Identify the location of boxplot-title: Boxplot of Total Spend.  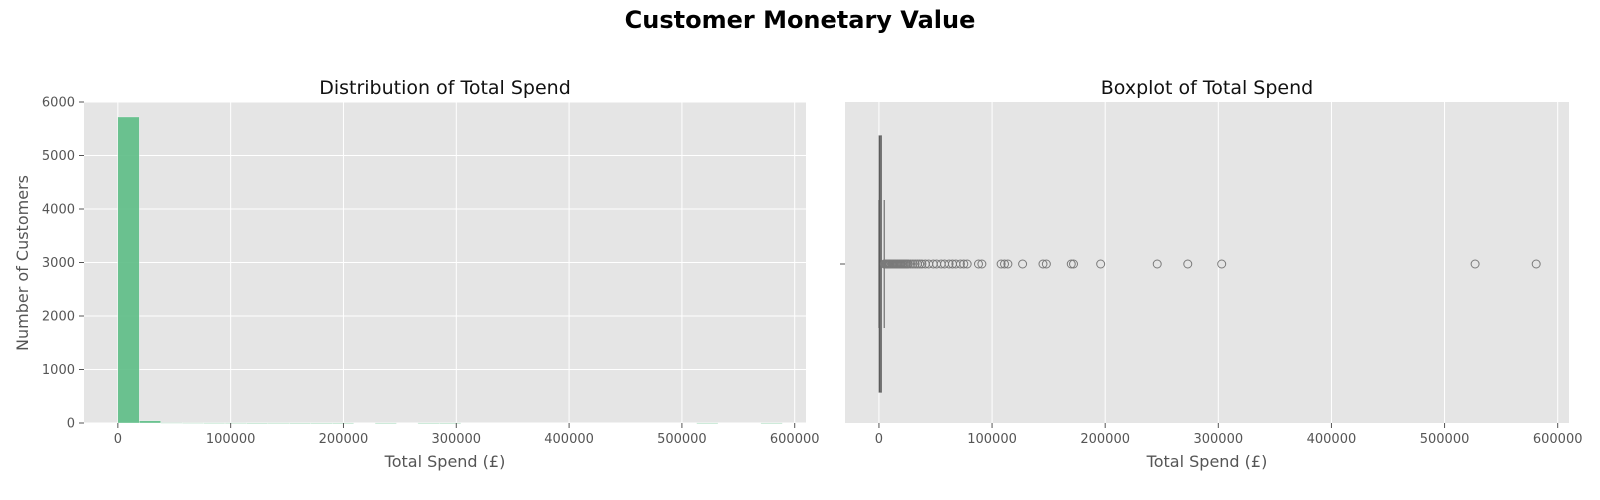
(1207, 88).